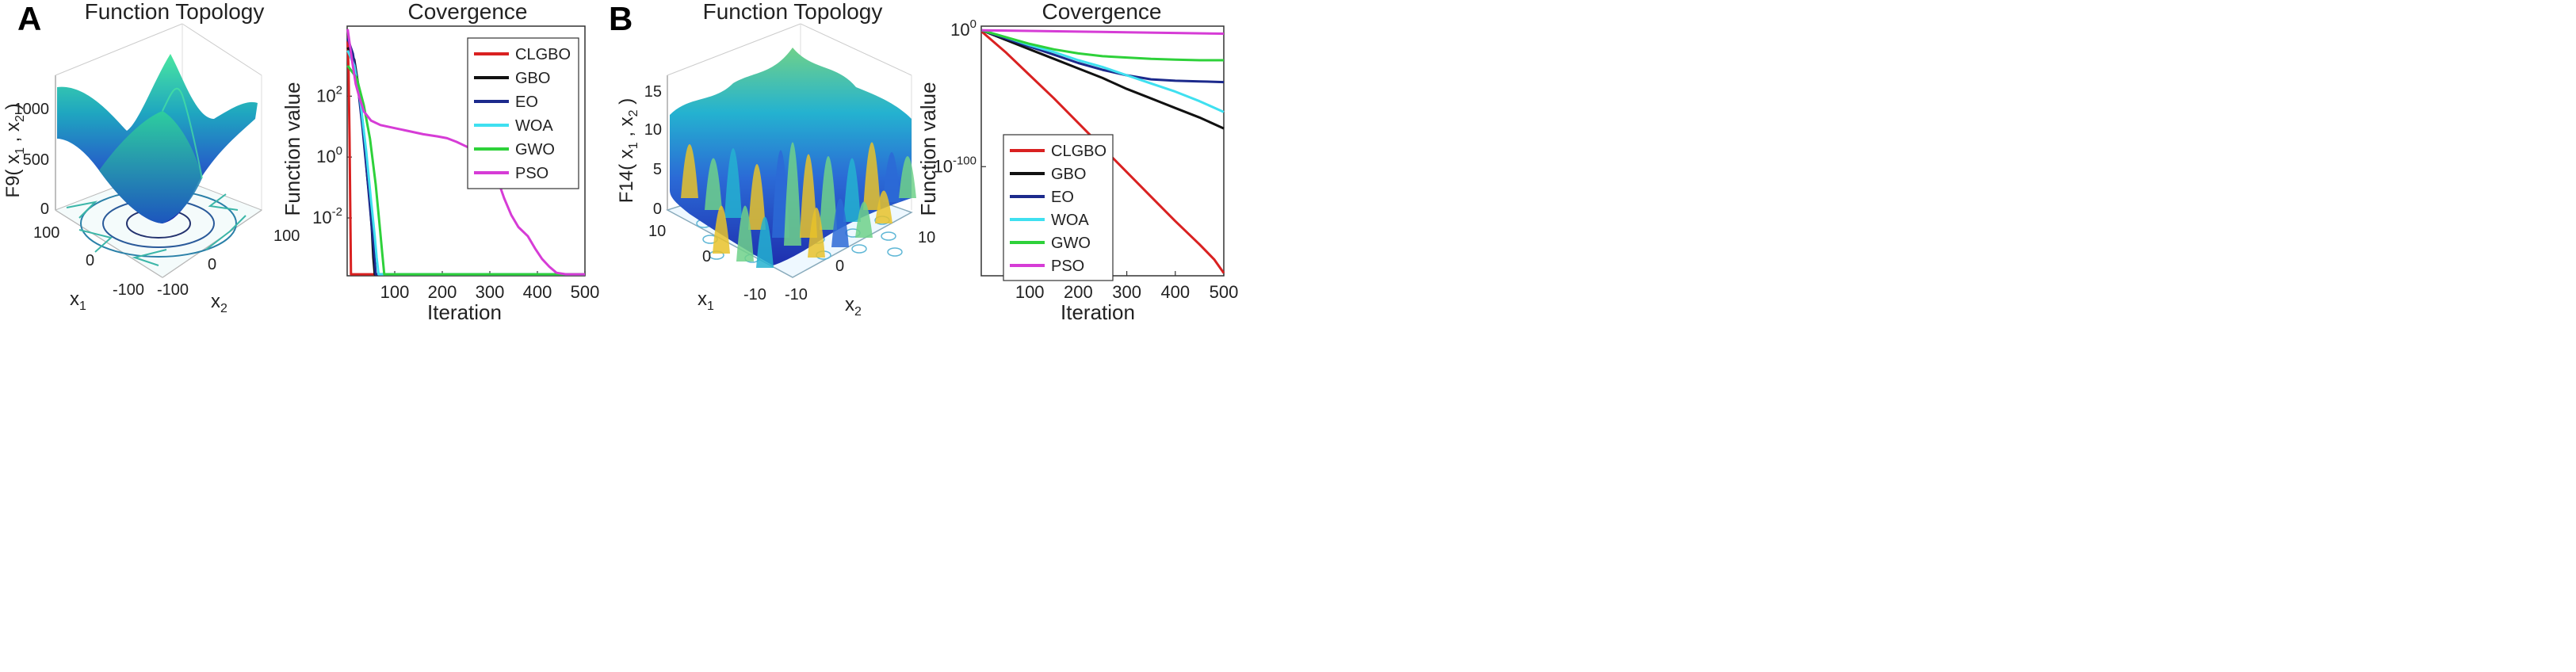 The height and width of the screenshot is (672, 2576). Describe the element at coordinates (465, 170) in the screenshot. I see `conv-a-series-gwo` at that location.